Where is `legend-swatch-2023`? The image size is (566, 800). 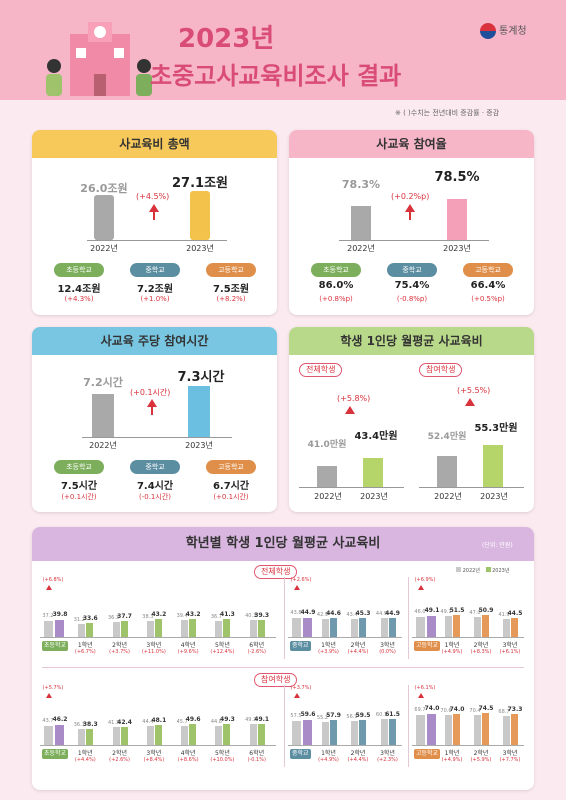
legend-swatch-2023 is located at coordinates (488, 569).